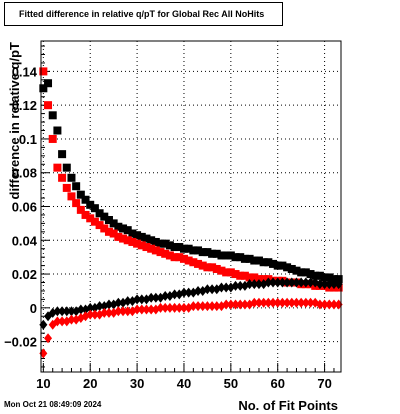  What do you see at coordinates (277, 383) in the screenshot?
I see `x-tick-label: 60` at bounding box center [277, 383].